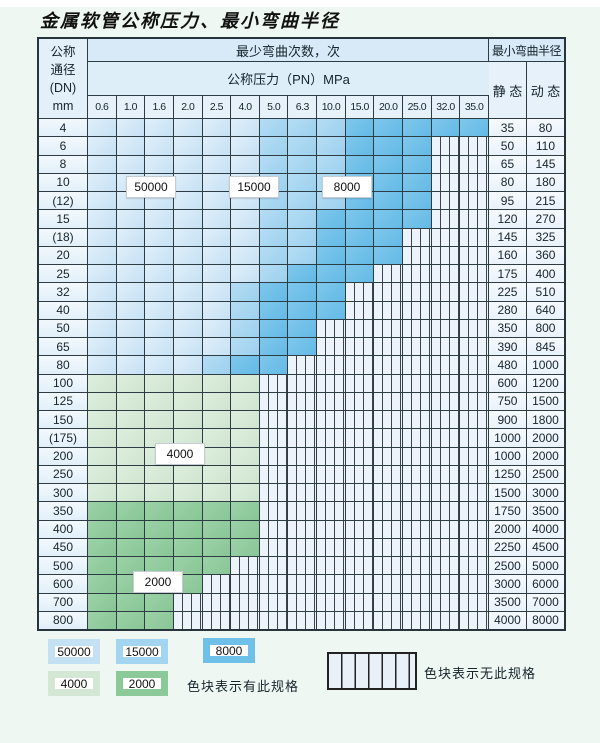 This screenshot has width=600, height=743. I want to click on dynamic-radius-cell: 110, so click(545, 146).